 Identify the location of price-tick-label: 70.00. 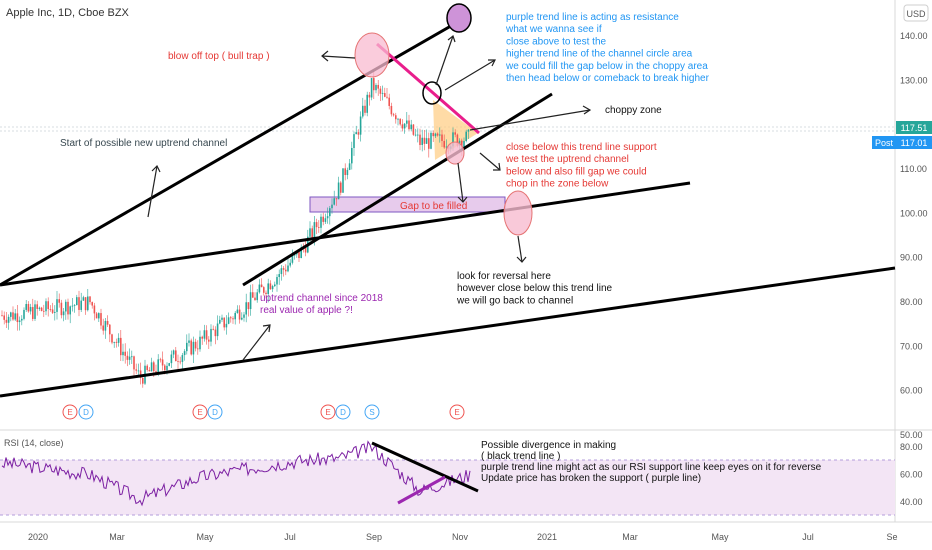
(911, 346).